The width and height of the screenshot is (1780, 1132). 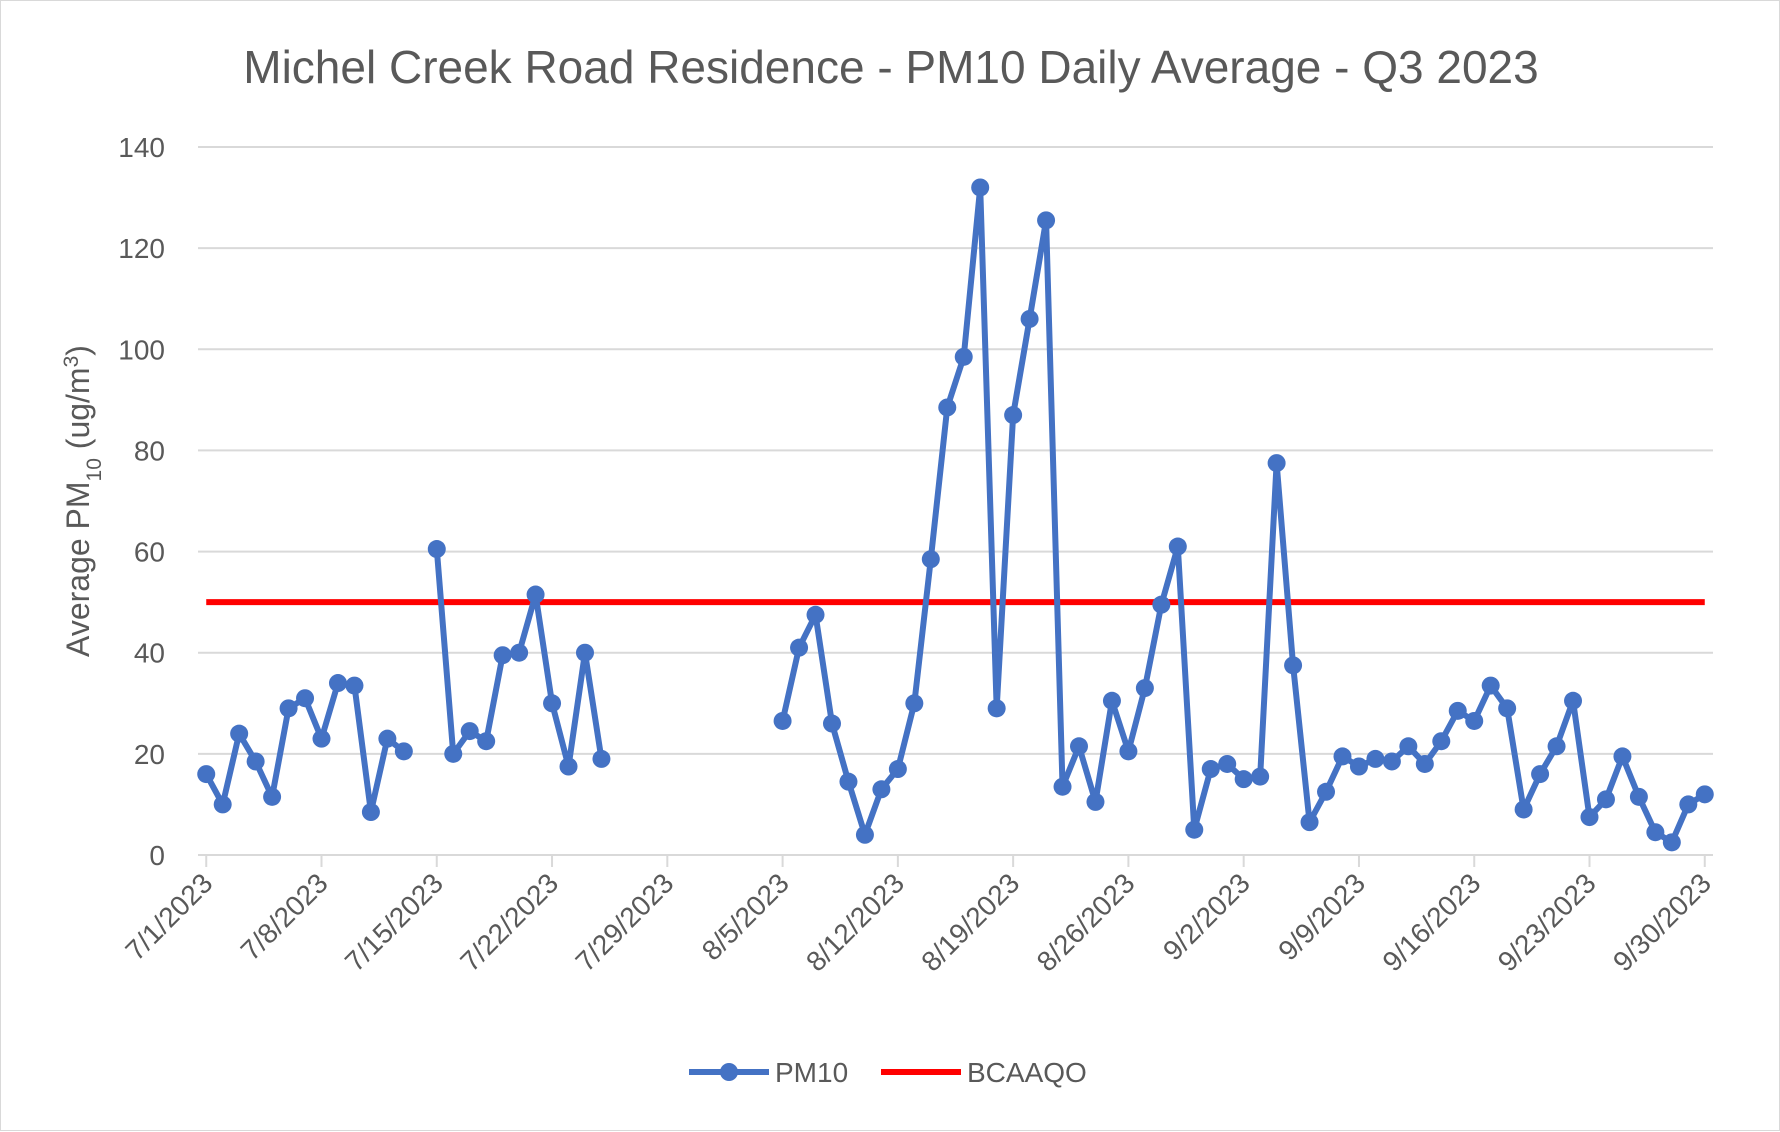 What do you see at coordinates (141, 248) in the screenshot?
I see `y-tick-label: 120` at bounding box center [141, 248].